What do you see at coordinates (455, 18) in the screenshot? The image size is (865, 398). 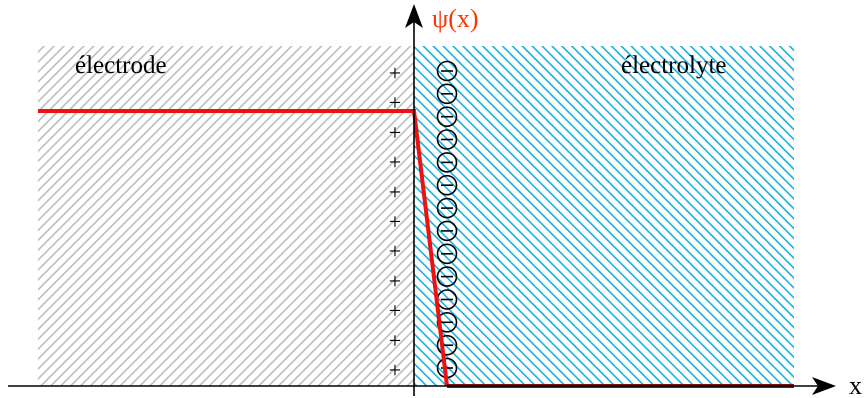 I see `y-axis-label: ψ(x)` at bounding box center [455, 18].